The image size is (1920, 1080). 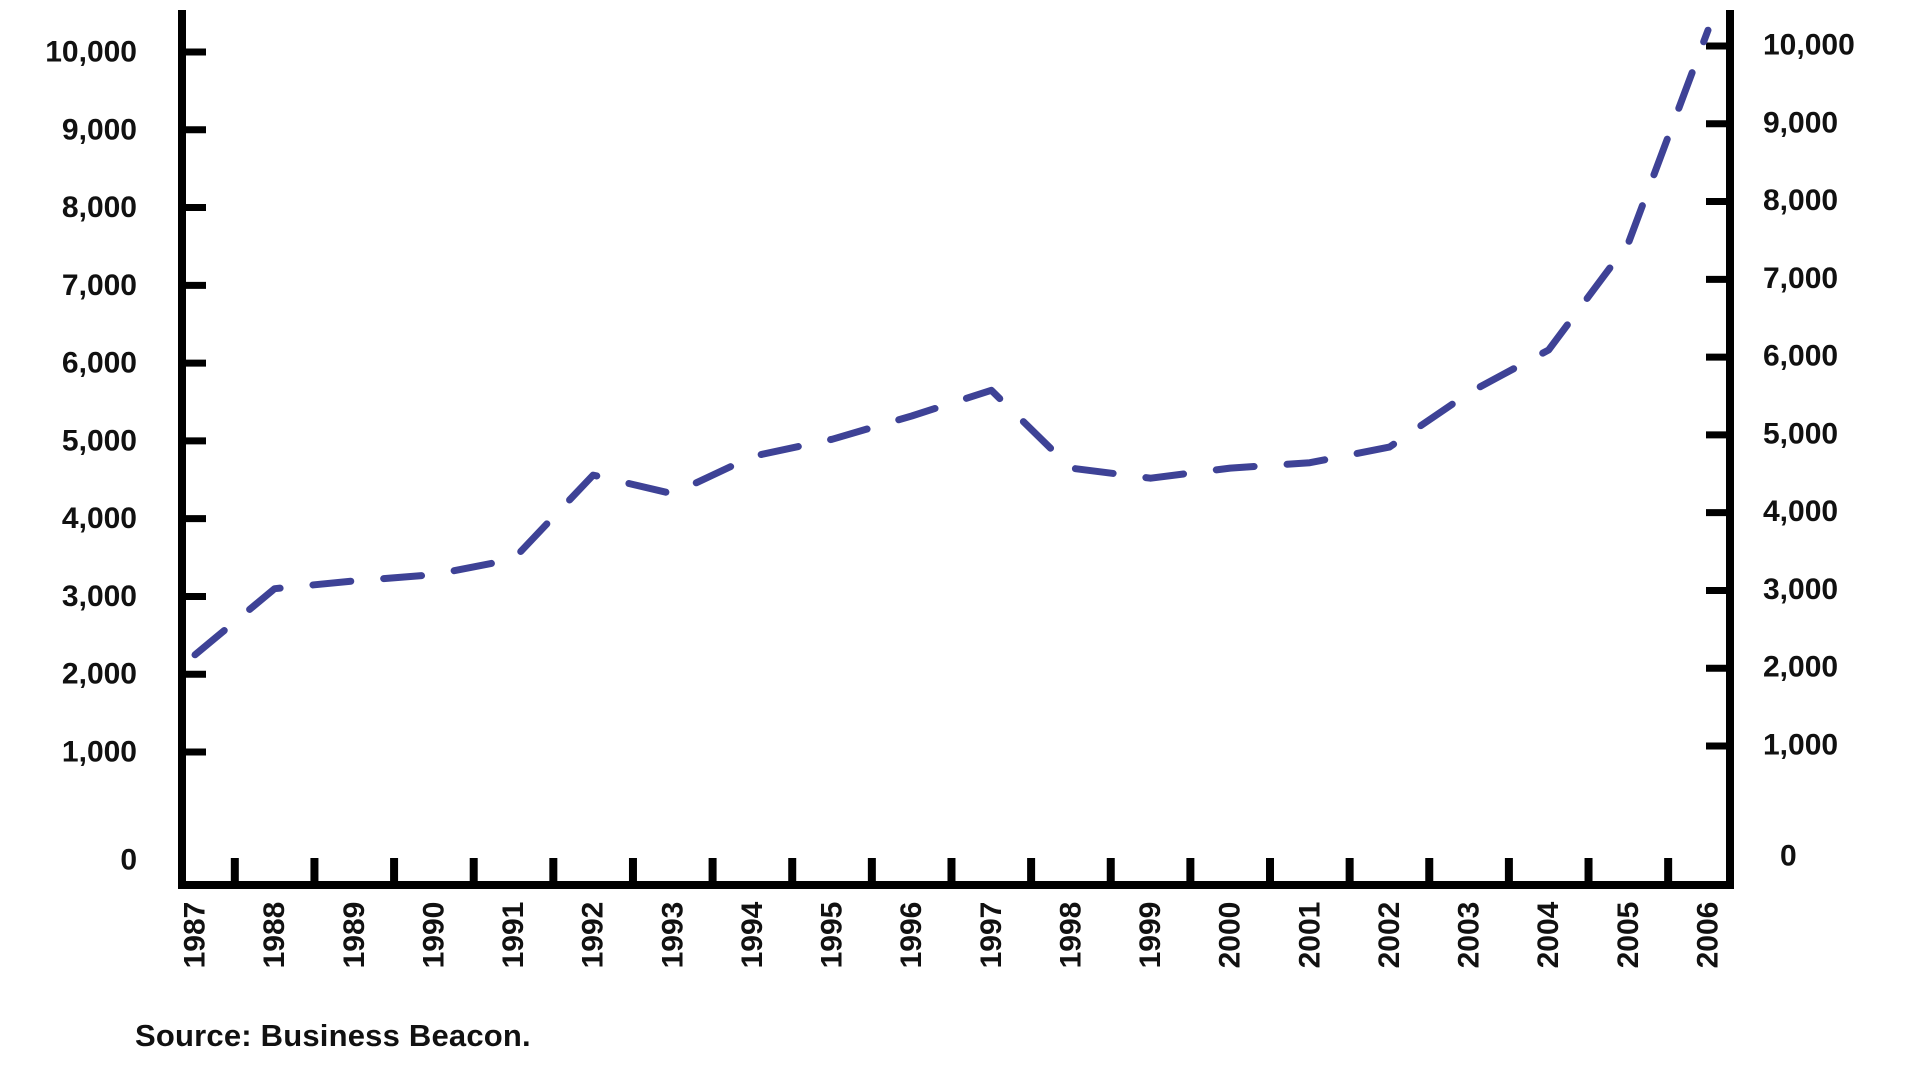 What do you see at coordinates (1800, 667) in the screenshot?
I see `y-tick-label-right: 2,000` at bounding box center [1800, 667].